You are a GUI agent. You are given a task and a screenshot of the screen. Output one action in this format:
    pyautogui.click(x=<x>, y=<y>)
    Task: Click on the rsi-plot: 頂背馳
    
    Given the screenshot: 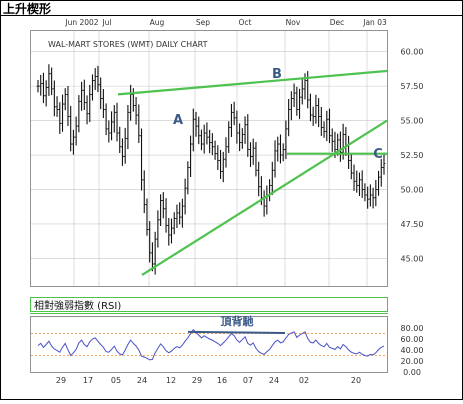 What is the action you would take?
    pyautogui.click(x=209, y=337)
    